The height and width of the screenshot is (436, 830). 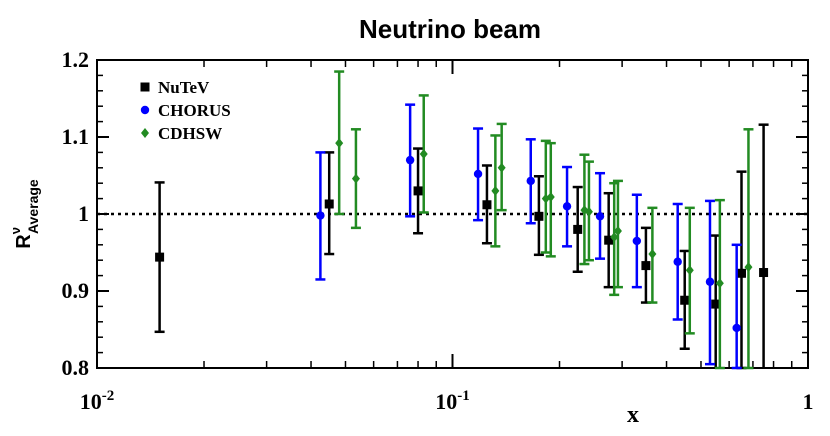 What do you see at coordinates (97, 401) in the screenshot?
I see `x-tick-label: 10⁻²` at bounding box center [97, 401].